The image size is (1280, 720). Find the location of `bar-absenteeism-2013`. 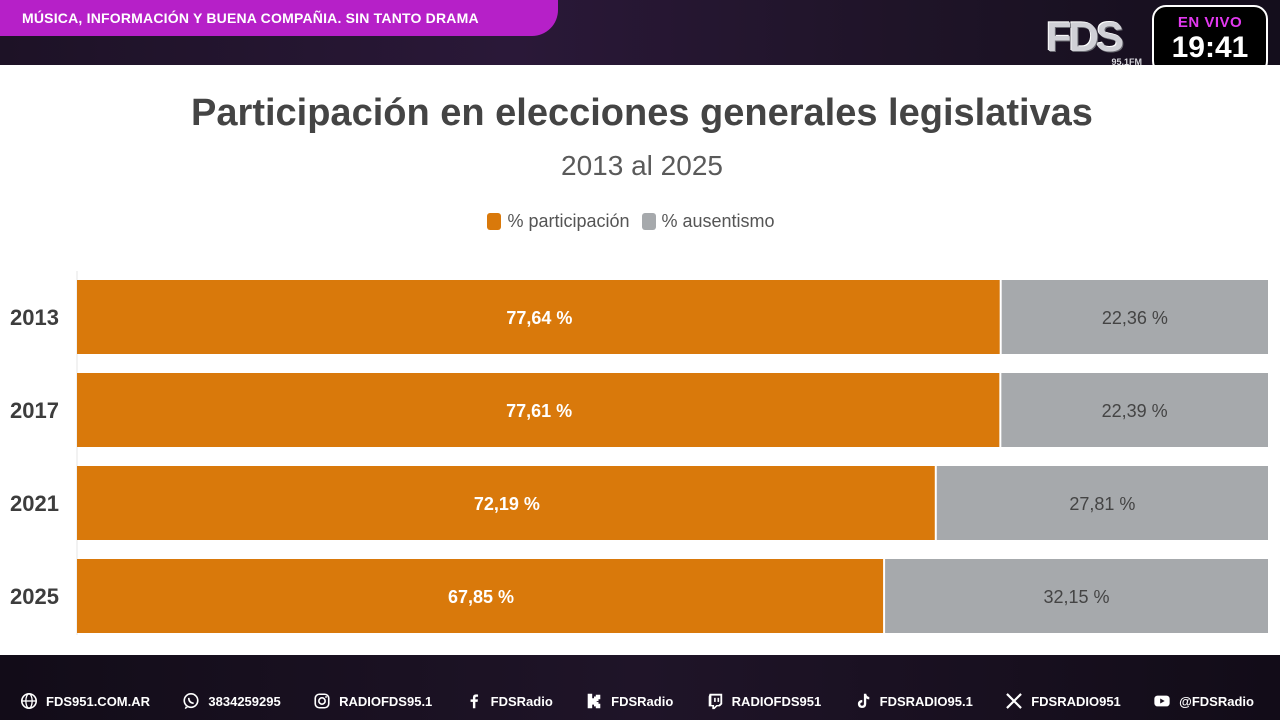

bar-absenteeism-2013 is located at coordinates (1134, 317).